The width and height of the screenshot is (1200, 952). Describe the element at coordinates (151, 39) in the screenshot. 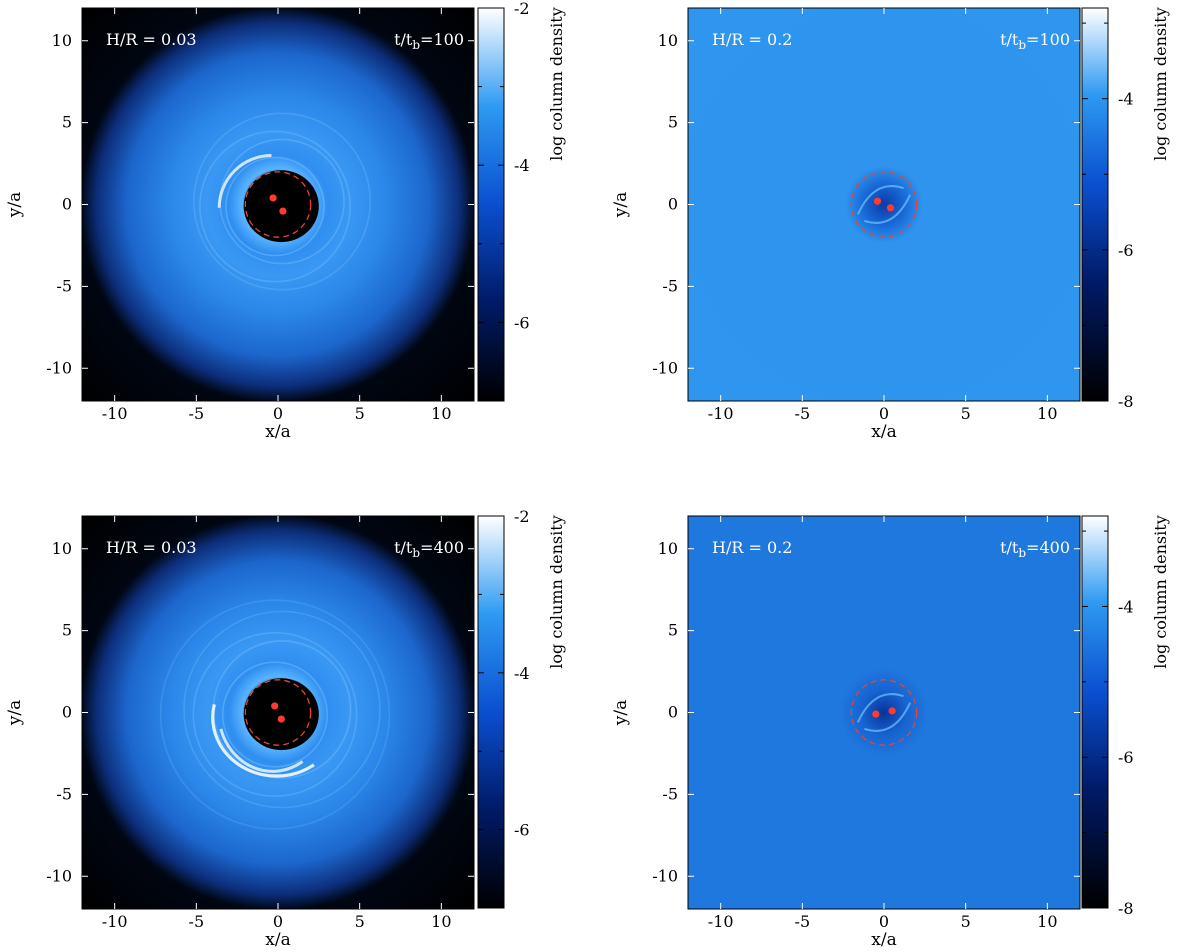

I see `hr-label: H/R = 0.03` at that location.